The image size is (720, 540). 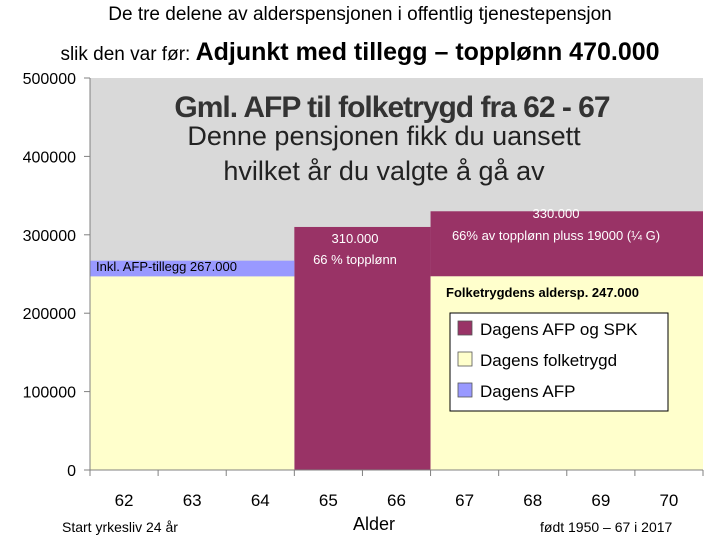 What do you see at coordinates (464, 500) in the screenshot?
I see `x-tick-label: 67` at bounding box center [464, 500].